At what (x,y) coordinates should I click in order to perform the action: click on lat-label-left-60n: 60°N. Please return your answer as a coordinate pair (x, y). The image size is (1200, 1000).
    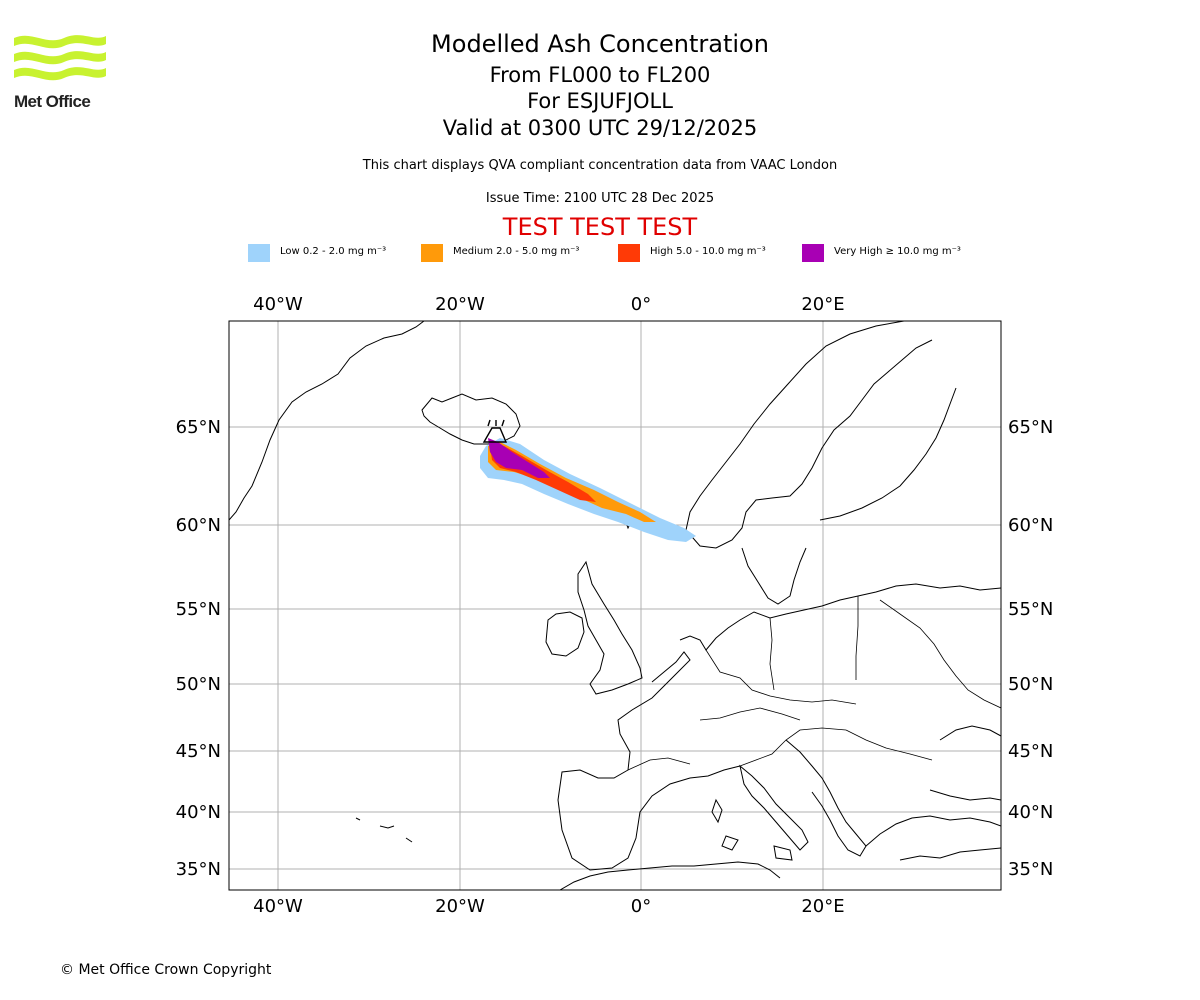
    Looking at the image, I should click on (198, 525).